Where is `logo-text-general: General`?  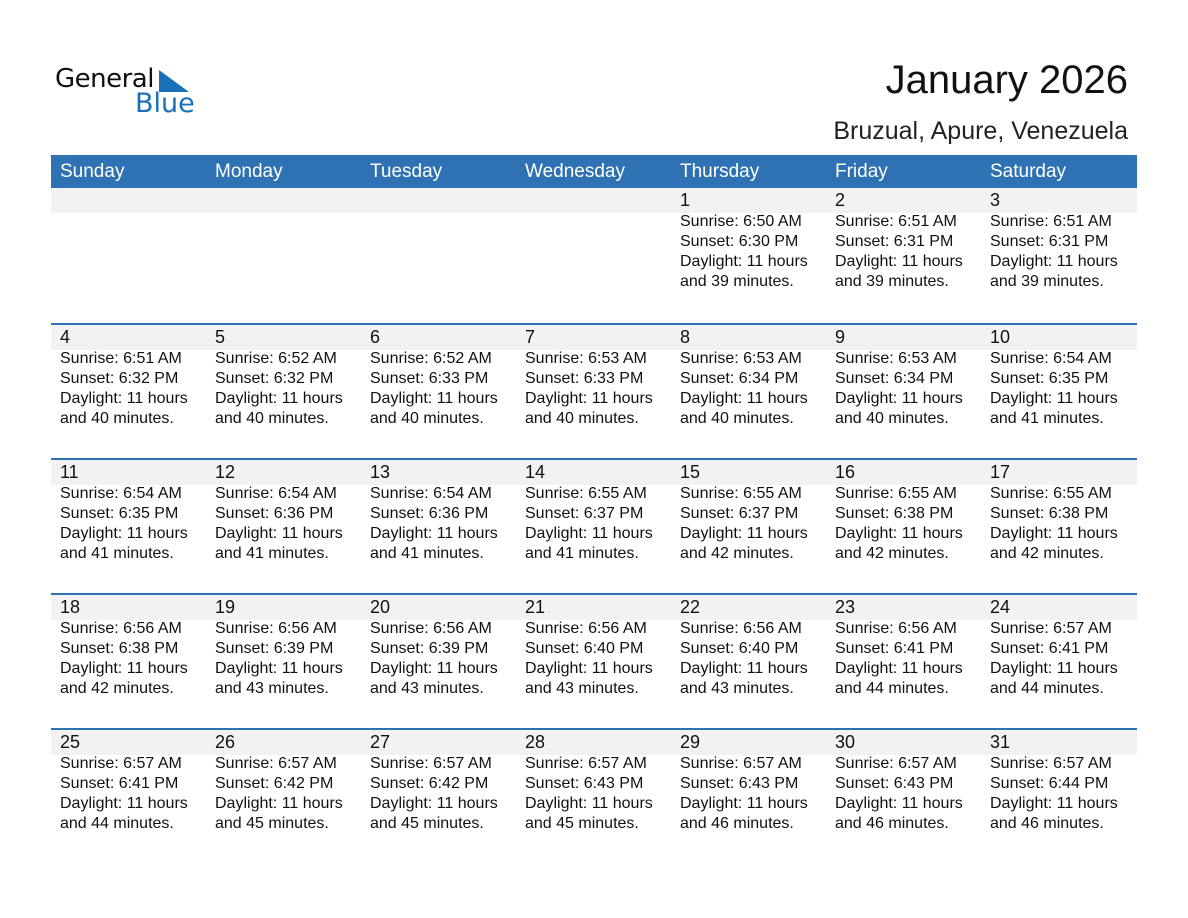 logo-text-general: General is located at coordinates (104, 79).